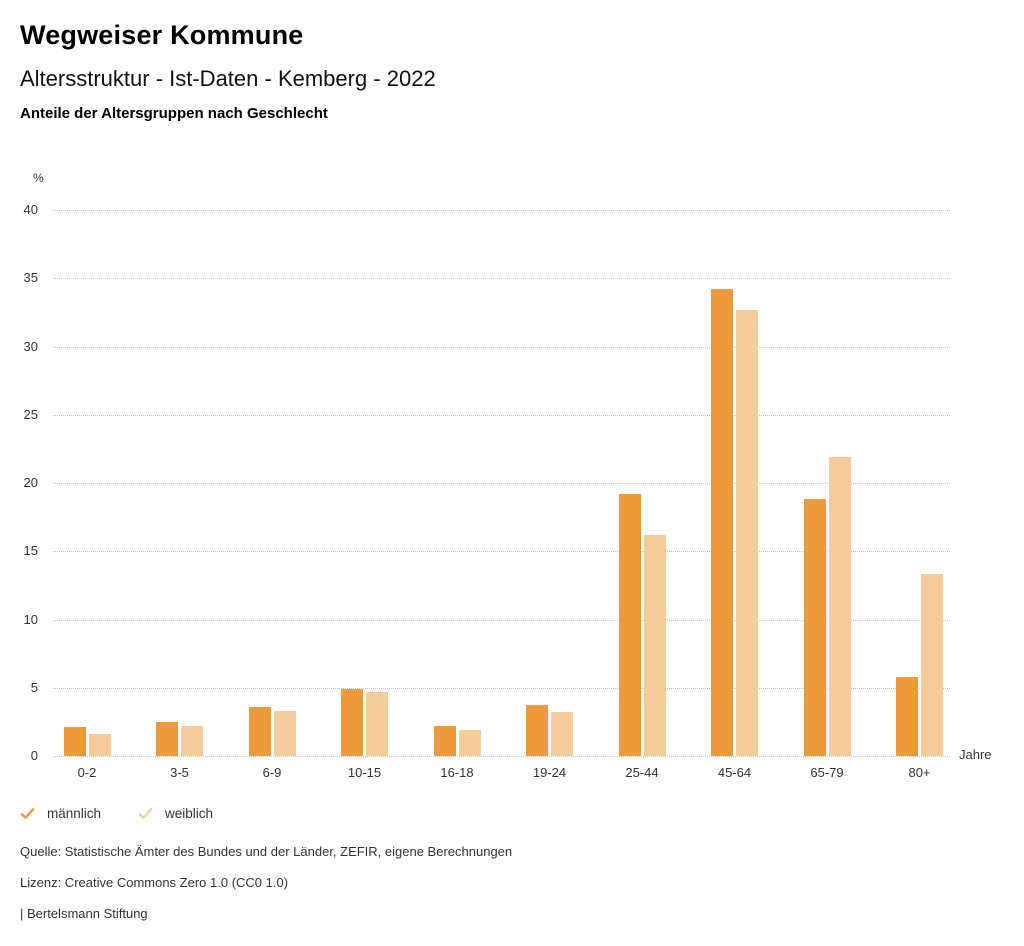  I want to click on x-tick-label-10-15: 10-15, so click(364, 772).